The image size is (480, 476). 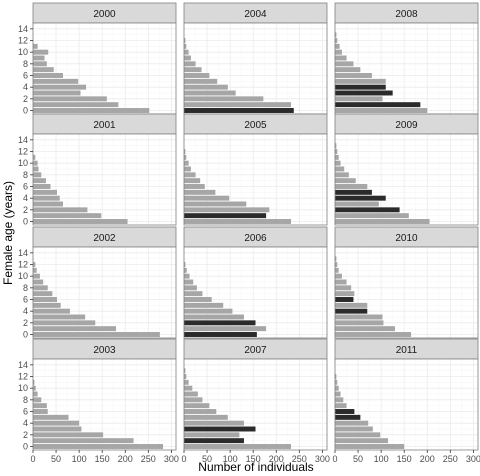 What do you see at coordinates (104, 14) in the screenshot?
I see `facet-title: 2000` at bounding box center [104, 14].